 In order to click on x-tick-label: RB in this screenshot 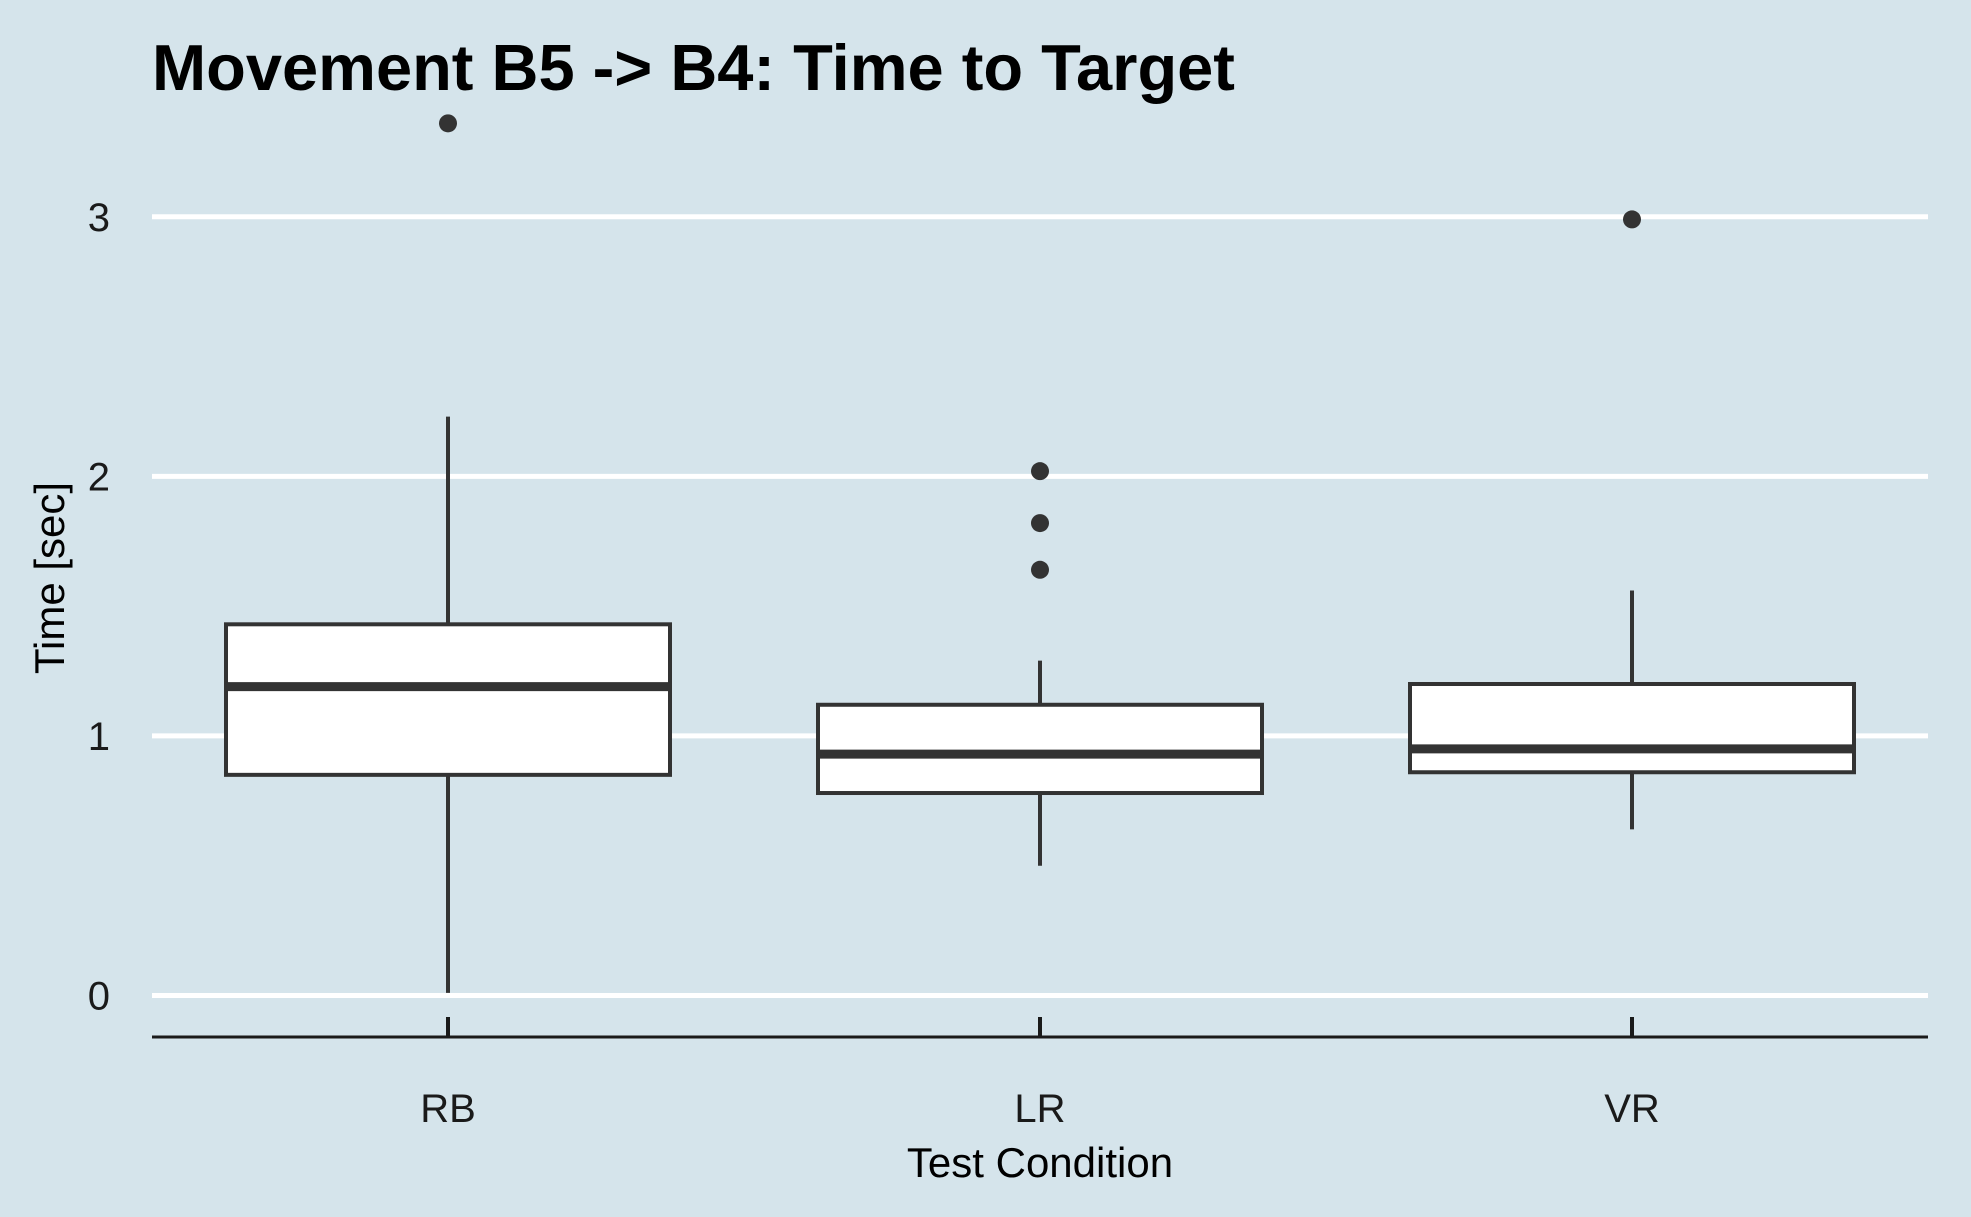, I will do `click(448, 1109)`.